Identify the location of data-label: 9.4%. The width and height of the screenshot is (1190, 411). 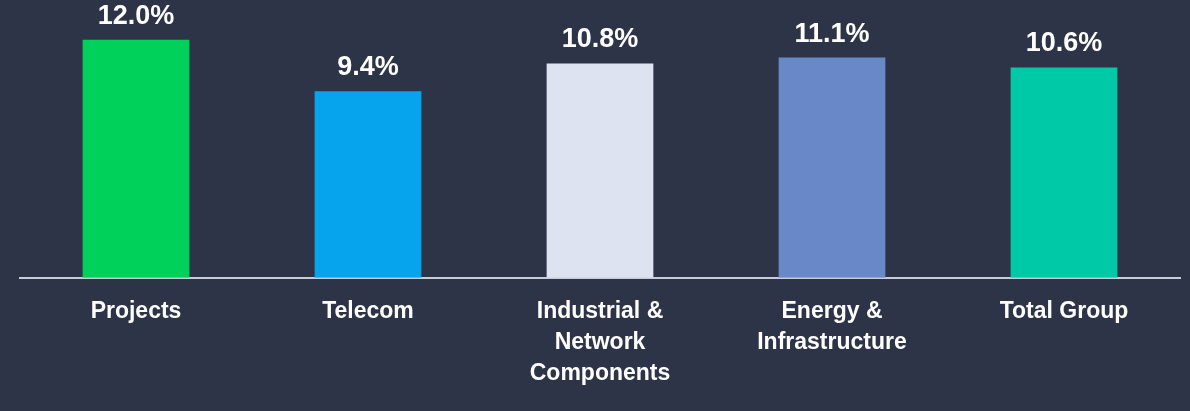
(368, 66).